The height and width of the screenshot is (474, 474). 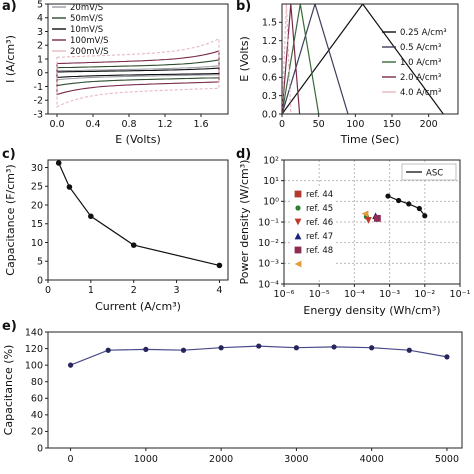 What do you see at coordinates (37, 187) in the screenshot?
I see `y-tick-label-c: 25` at bounding box center [37, 187].